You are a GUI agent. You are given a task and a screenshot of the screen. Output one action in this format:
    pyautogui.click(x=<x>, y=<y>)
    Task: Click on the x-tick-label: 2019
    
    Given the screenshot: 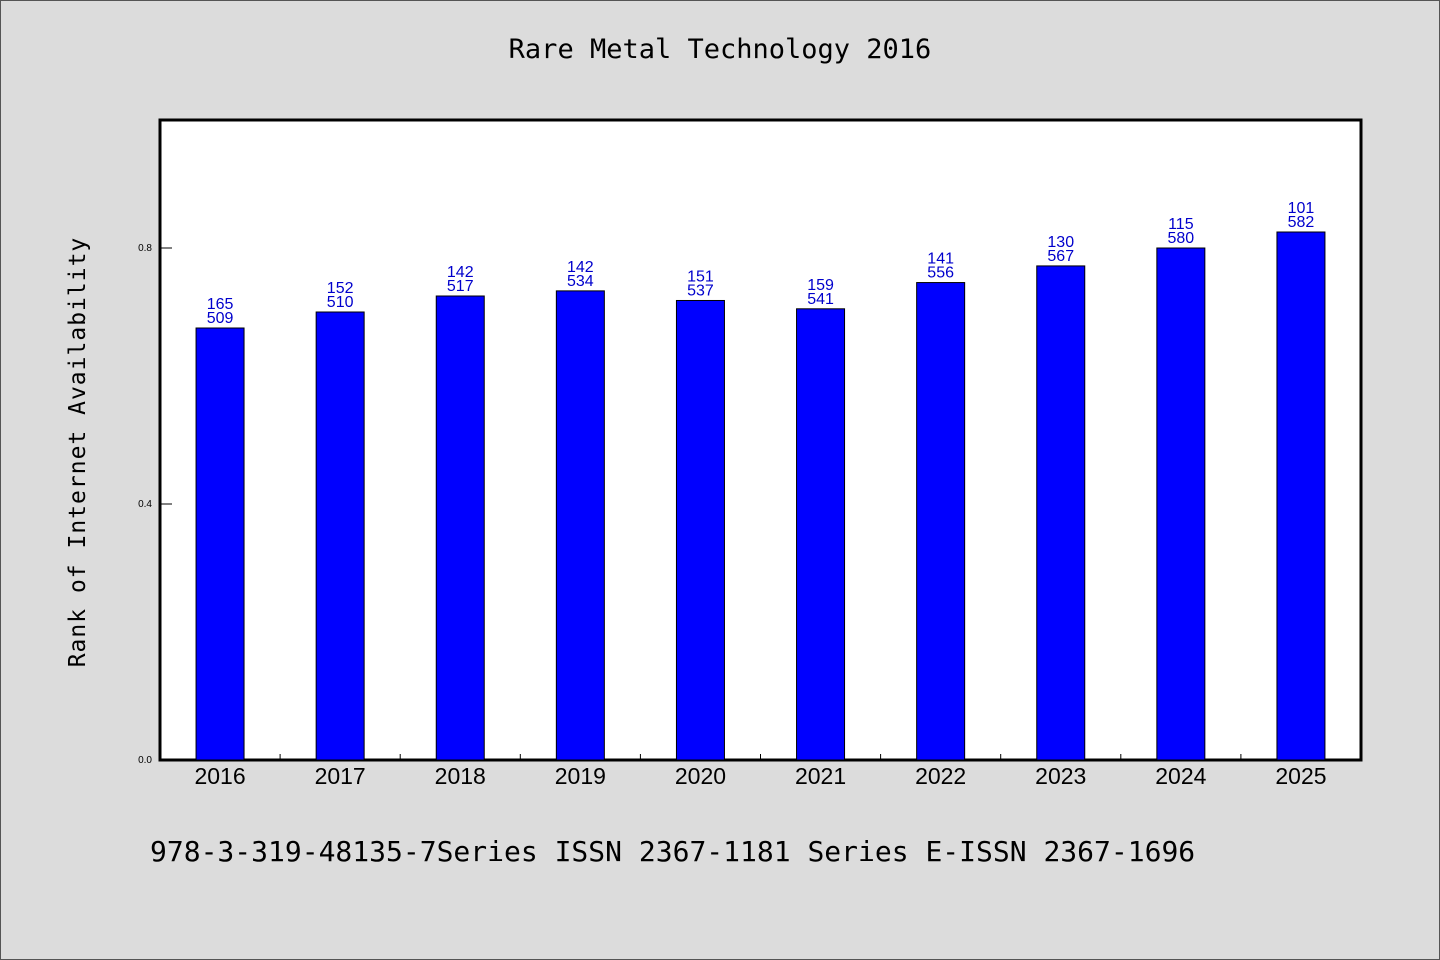 What is the action you would take?
    pyautogui.click(x=580, y=776)
    